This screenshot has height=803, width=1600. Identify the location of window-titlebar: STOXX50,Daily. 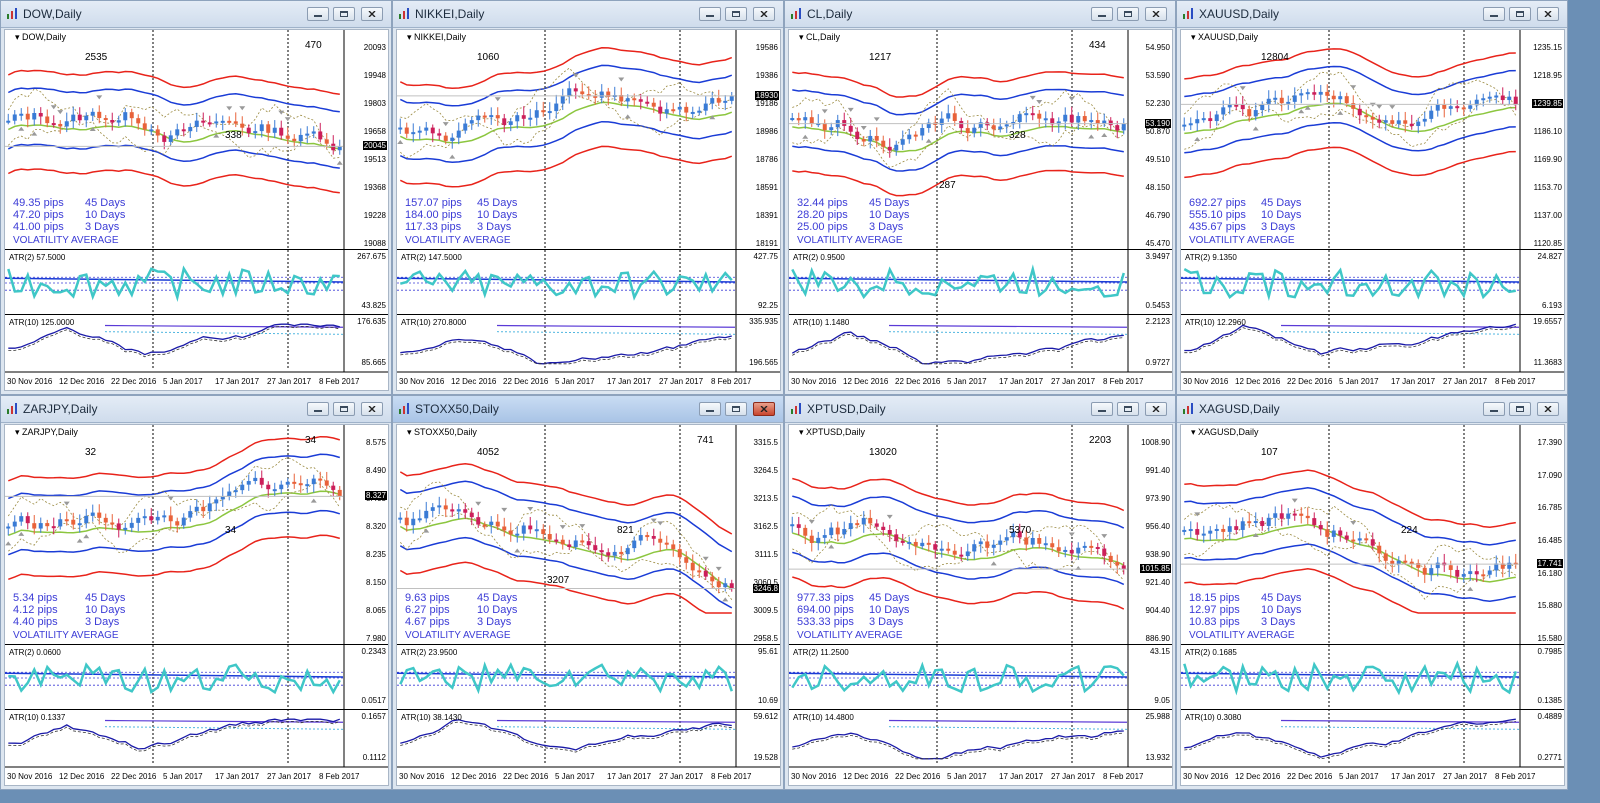
(588, 409).